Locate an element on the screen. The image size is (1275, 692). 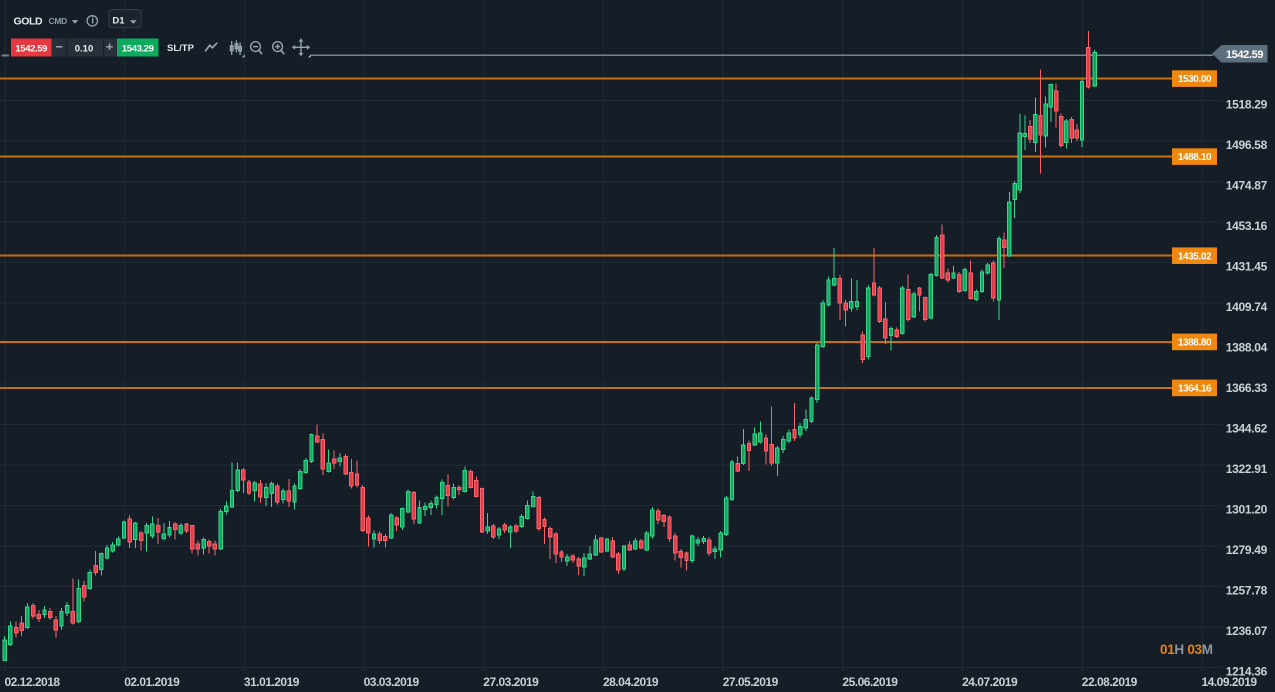
svg-text: CMD is located at coordinates (58, 21).